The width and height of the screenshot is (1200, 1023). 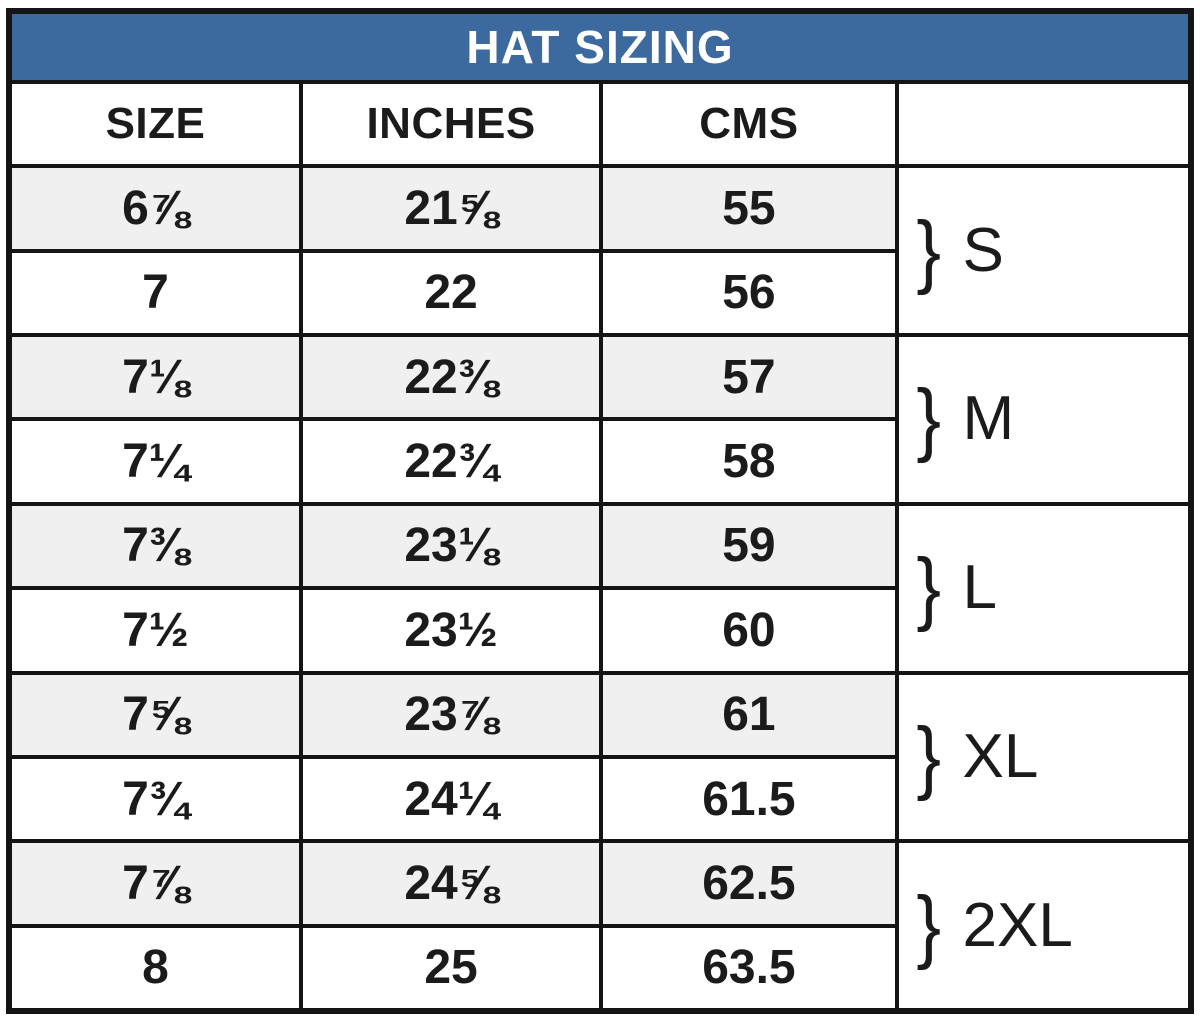 What do you see at coordinates (451, 799) in the screenshot?
I see `inches-cell: 24¼` at bounding box center [451, 799].